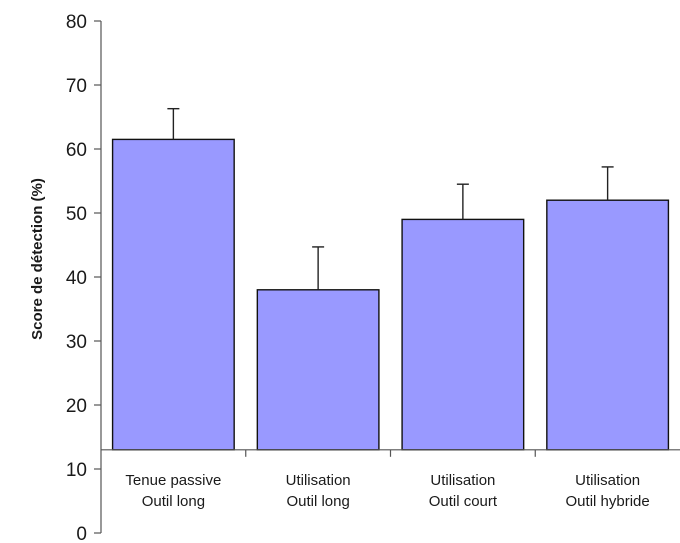  What do you see at coordinates (37, 259) in the screenshot?
I see `y-axis-title: Score de détection (%)` at bounding box center [37, 259].